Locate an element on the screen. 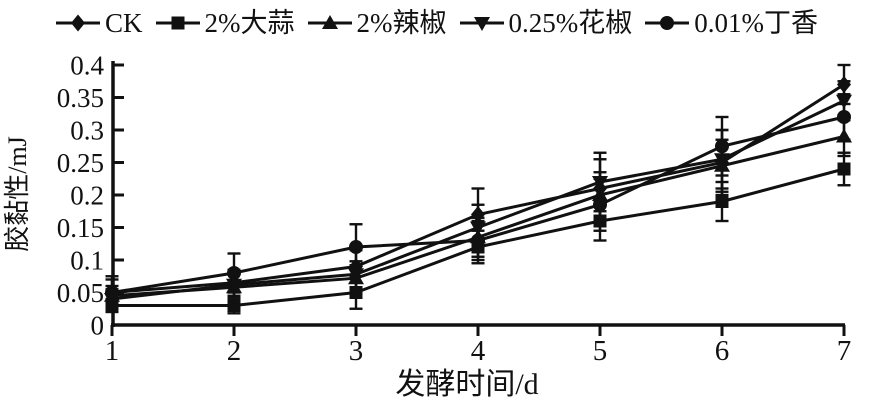  legend-square-icon is located at coordinates (177, 23).